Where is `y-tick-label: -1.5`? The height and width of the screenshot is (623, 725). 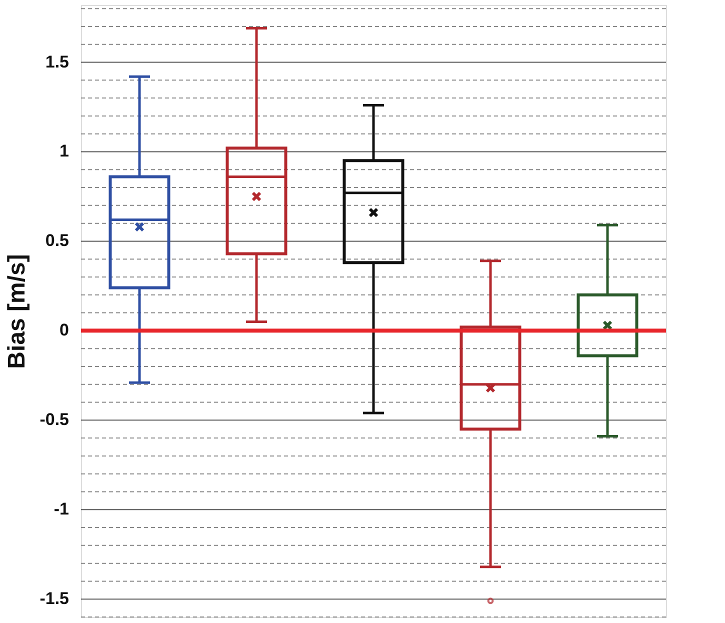 y-tick-label: -1.5 is located at coordinates (54, 598).